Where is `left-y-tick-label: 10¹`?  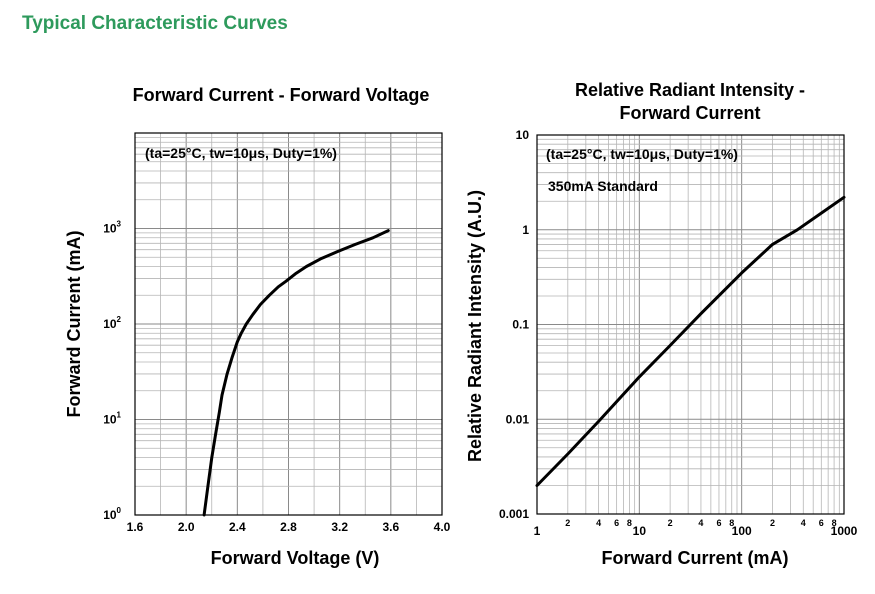 left-y-tick-label: 10¹ is located at coordinates (112, 419).